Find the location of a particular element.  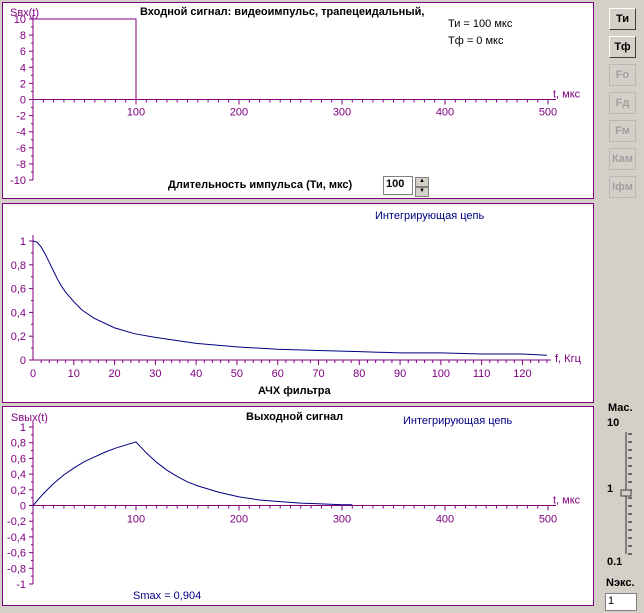

toolbar-button-0: Ти is located at coordinates (622, 19).